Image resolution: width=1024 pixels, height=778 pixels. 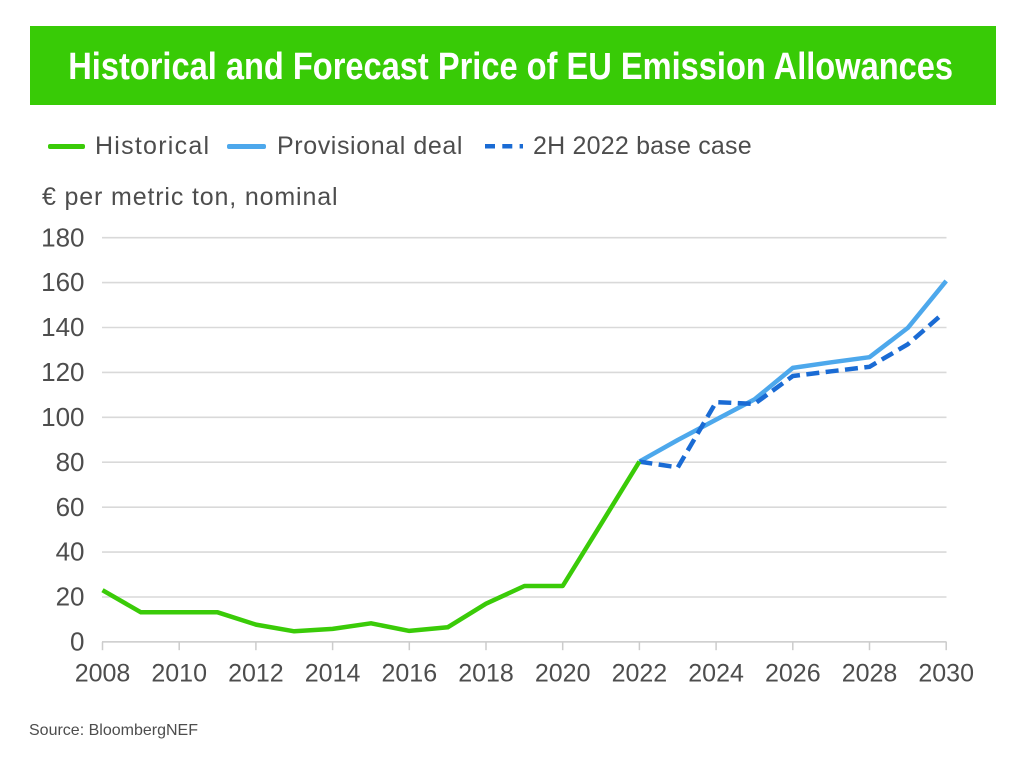 I want to click on svg-text: 2020, so click(x=563, y=674).